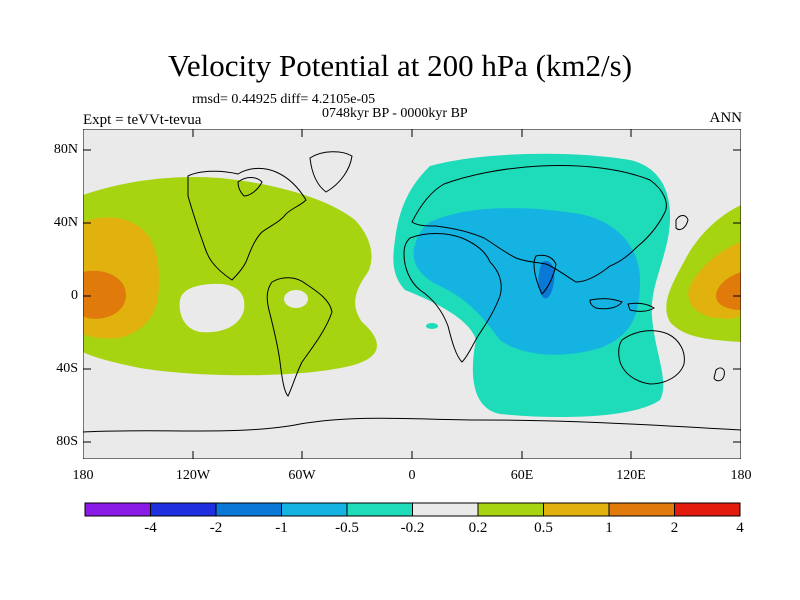 The image size is (800, 600). Describe the element at coordinates (150, 528) in the screenshot. I see `colorbar-label: -4` at that location.